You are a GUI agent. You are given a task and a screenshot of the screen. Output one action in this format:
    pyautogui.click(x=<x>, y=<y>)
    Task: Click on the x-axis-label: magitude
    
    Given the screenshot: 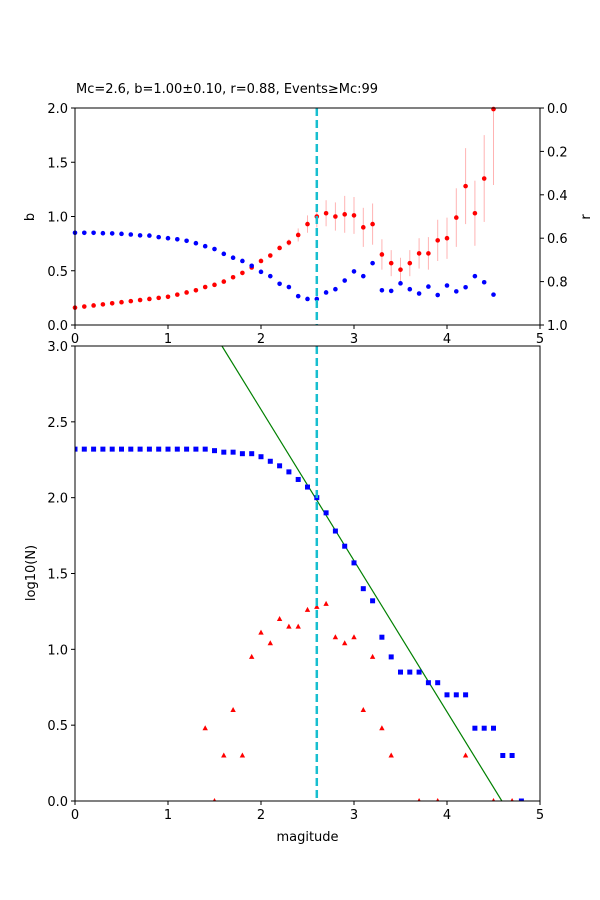 What is the action you would take?
    pyautogui.click(x=307, y=837)
    